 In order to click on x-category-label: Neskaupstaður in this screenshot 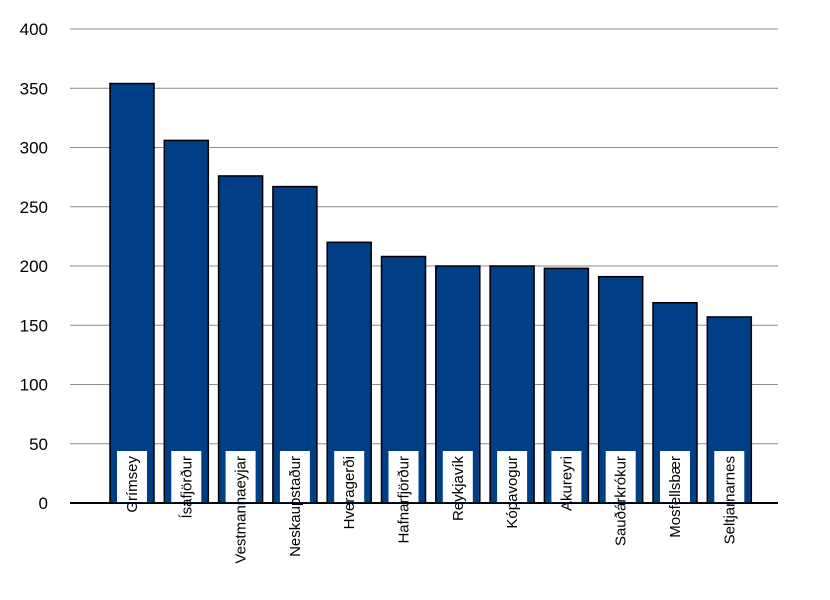, I will do `click(295, 506)`.